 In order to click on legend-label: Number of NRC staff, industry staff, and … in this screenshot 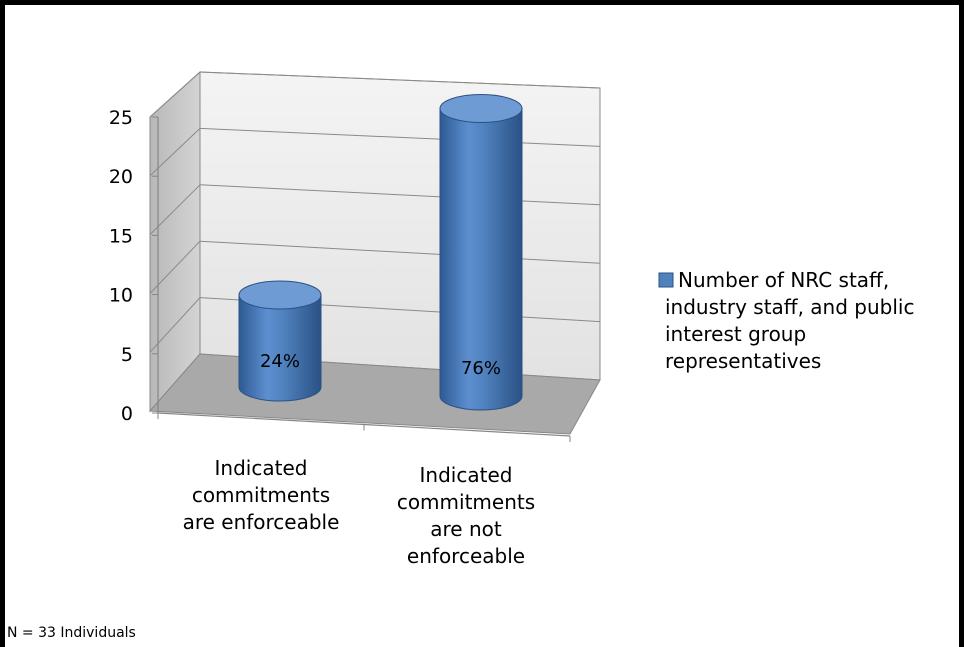, I will do `click(789, 320)`.